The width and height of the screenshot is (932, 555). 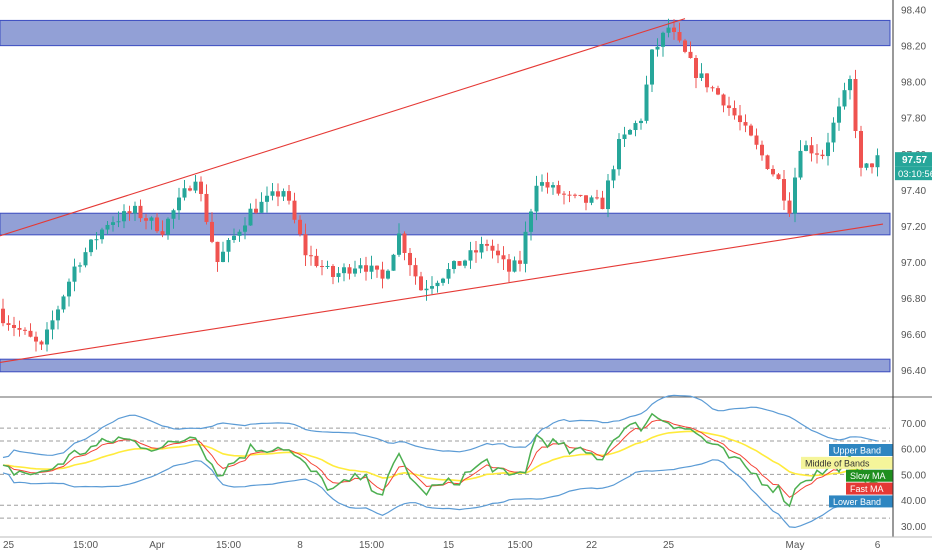 What do you see at coordinates (867, 489) in the screenshot?
I see `indicator-label: Fast MA` at bounding box center [867, 489].